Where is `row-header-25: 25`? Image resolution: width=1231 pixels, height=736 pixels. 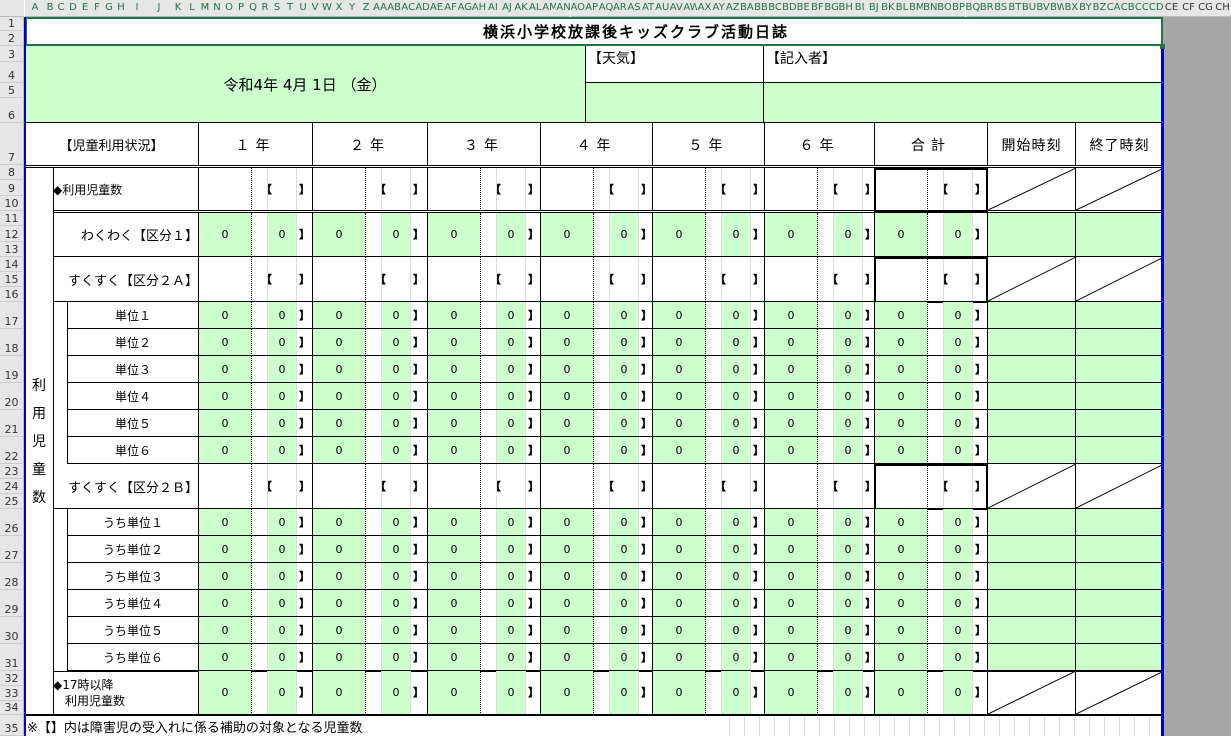
row-header-25: 25 is located at coordinates (12, 501).